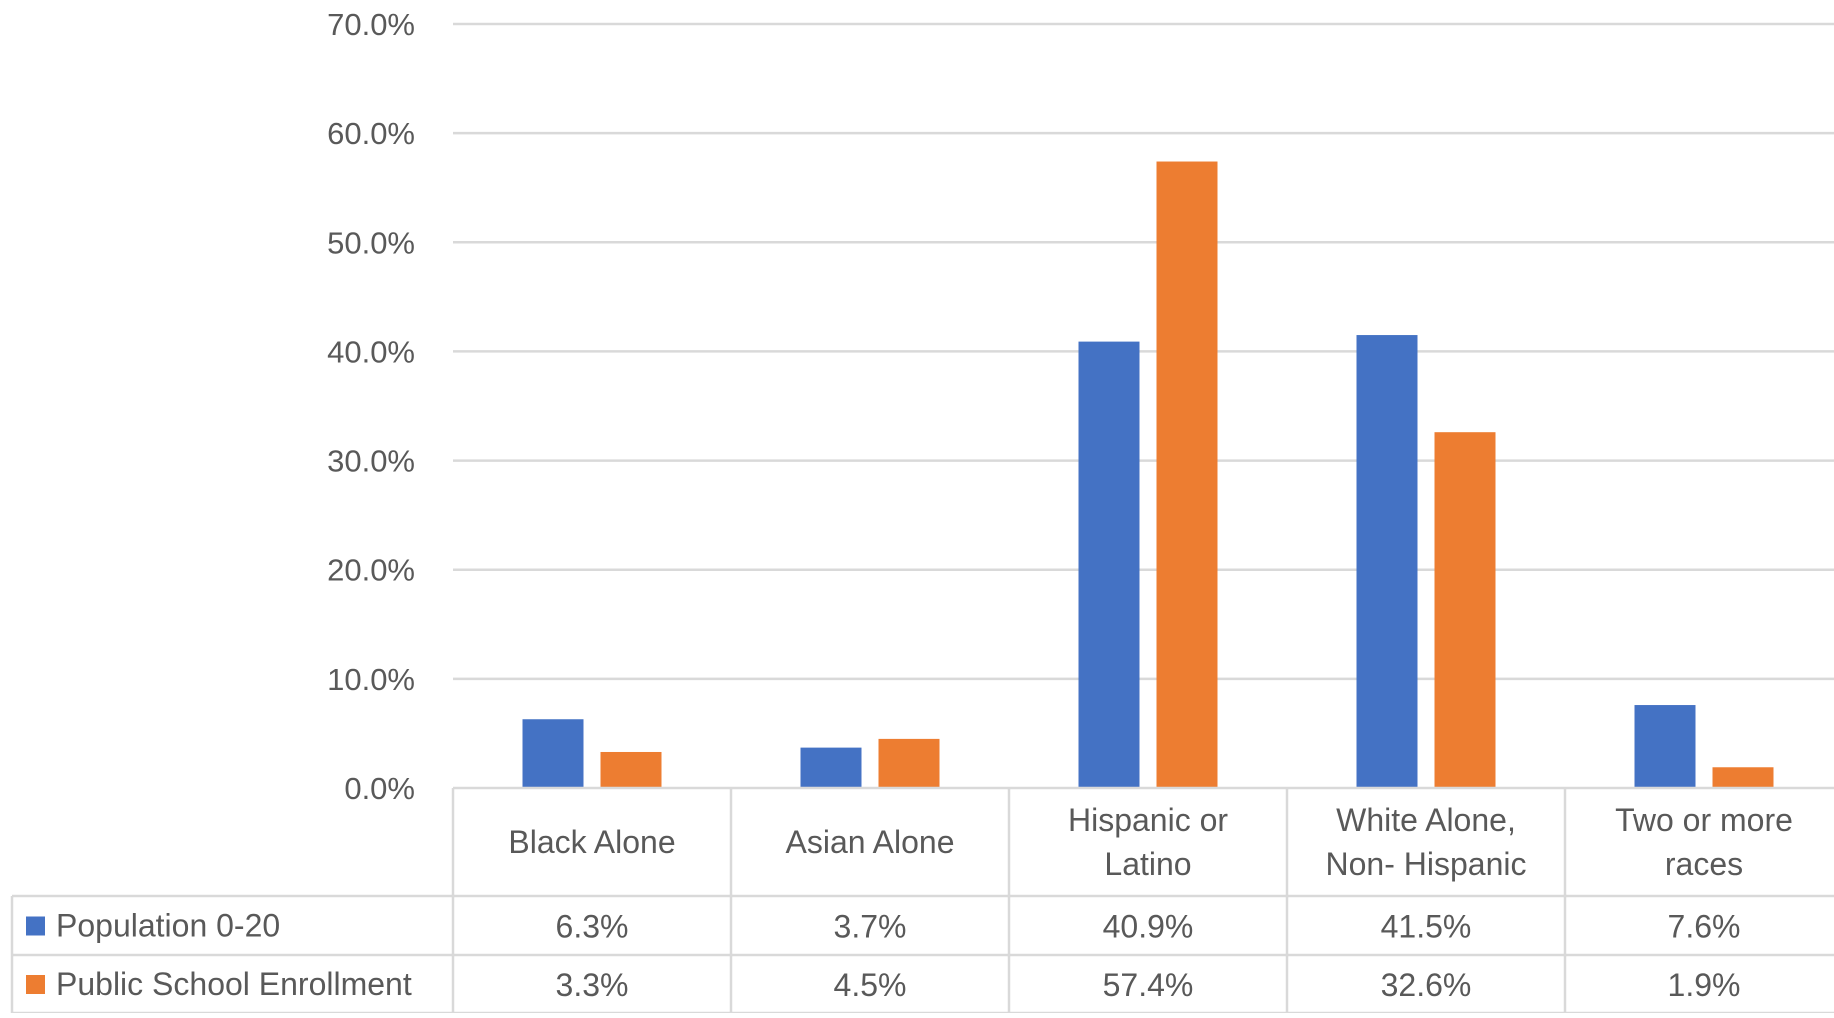 The height and width of the screenshot is (1018, 1834). I want to click on data-label: 40.9%, so click(1148, 927).